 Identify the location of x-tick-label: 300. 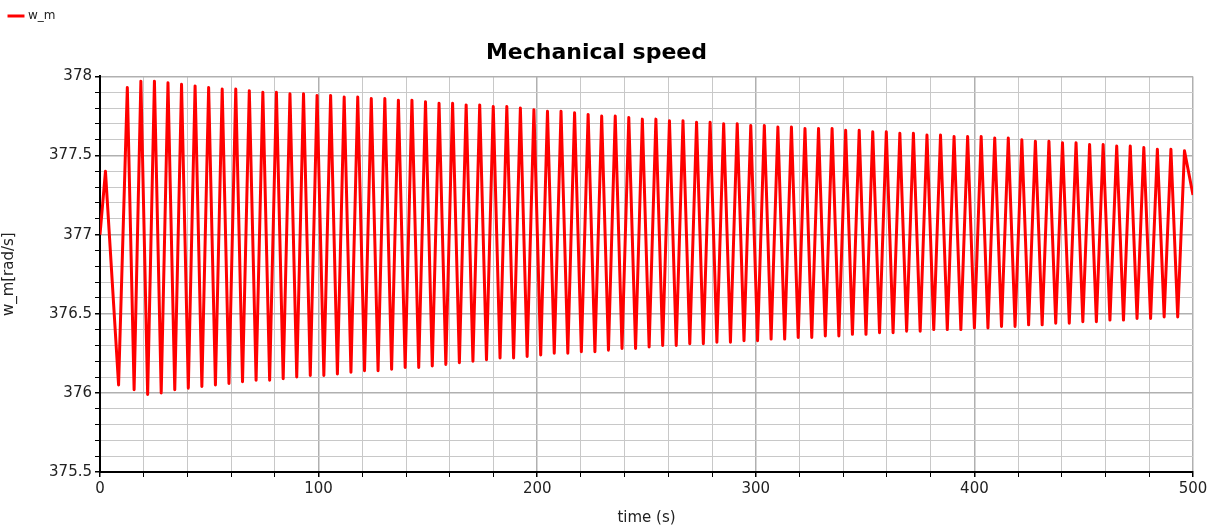
(756, 487).